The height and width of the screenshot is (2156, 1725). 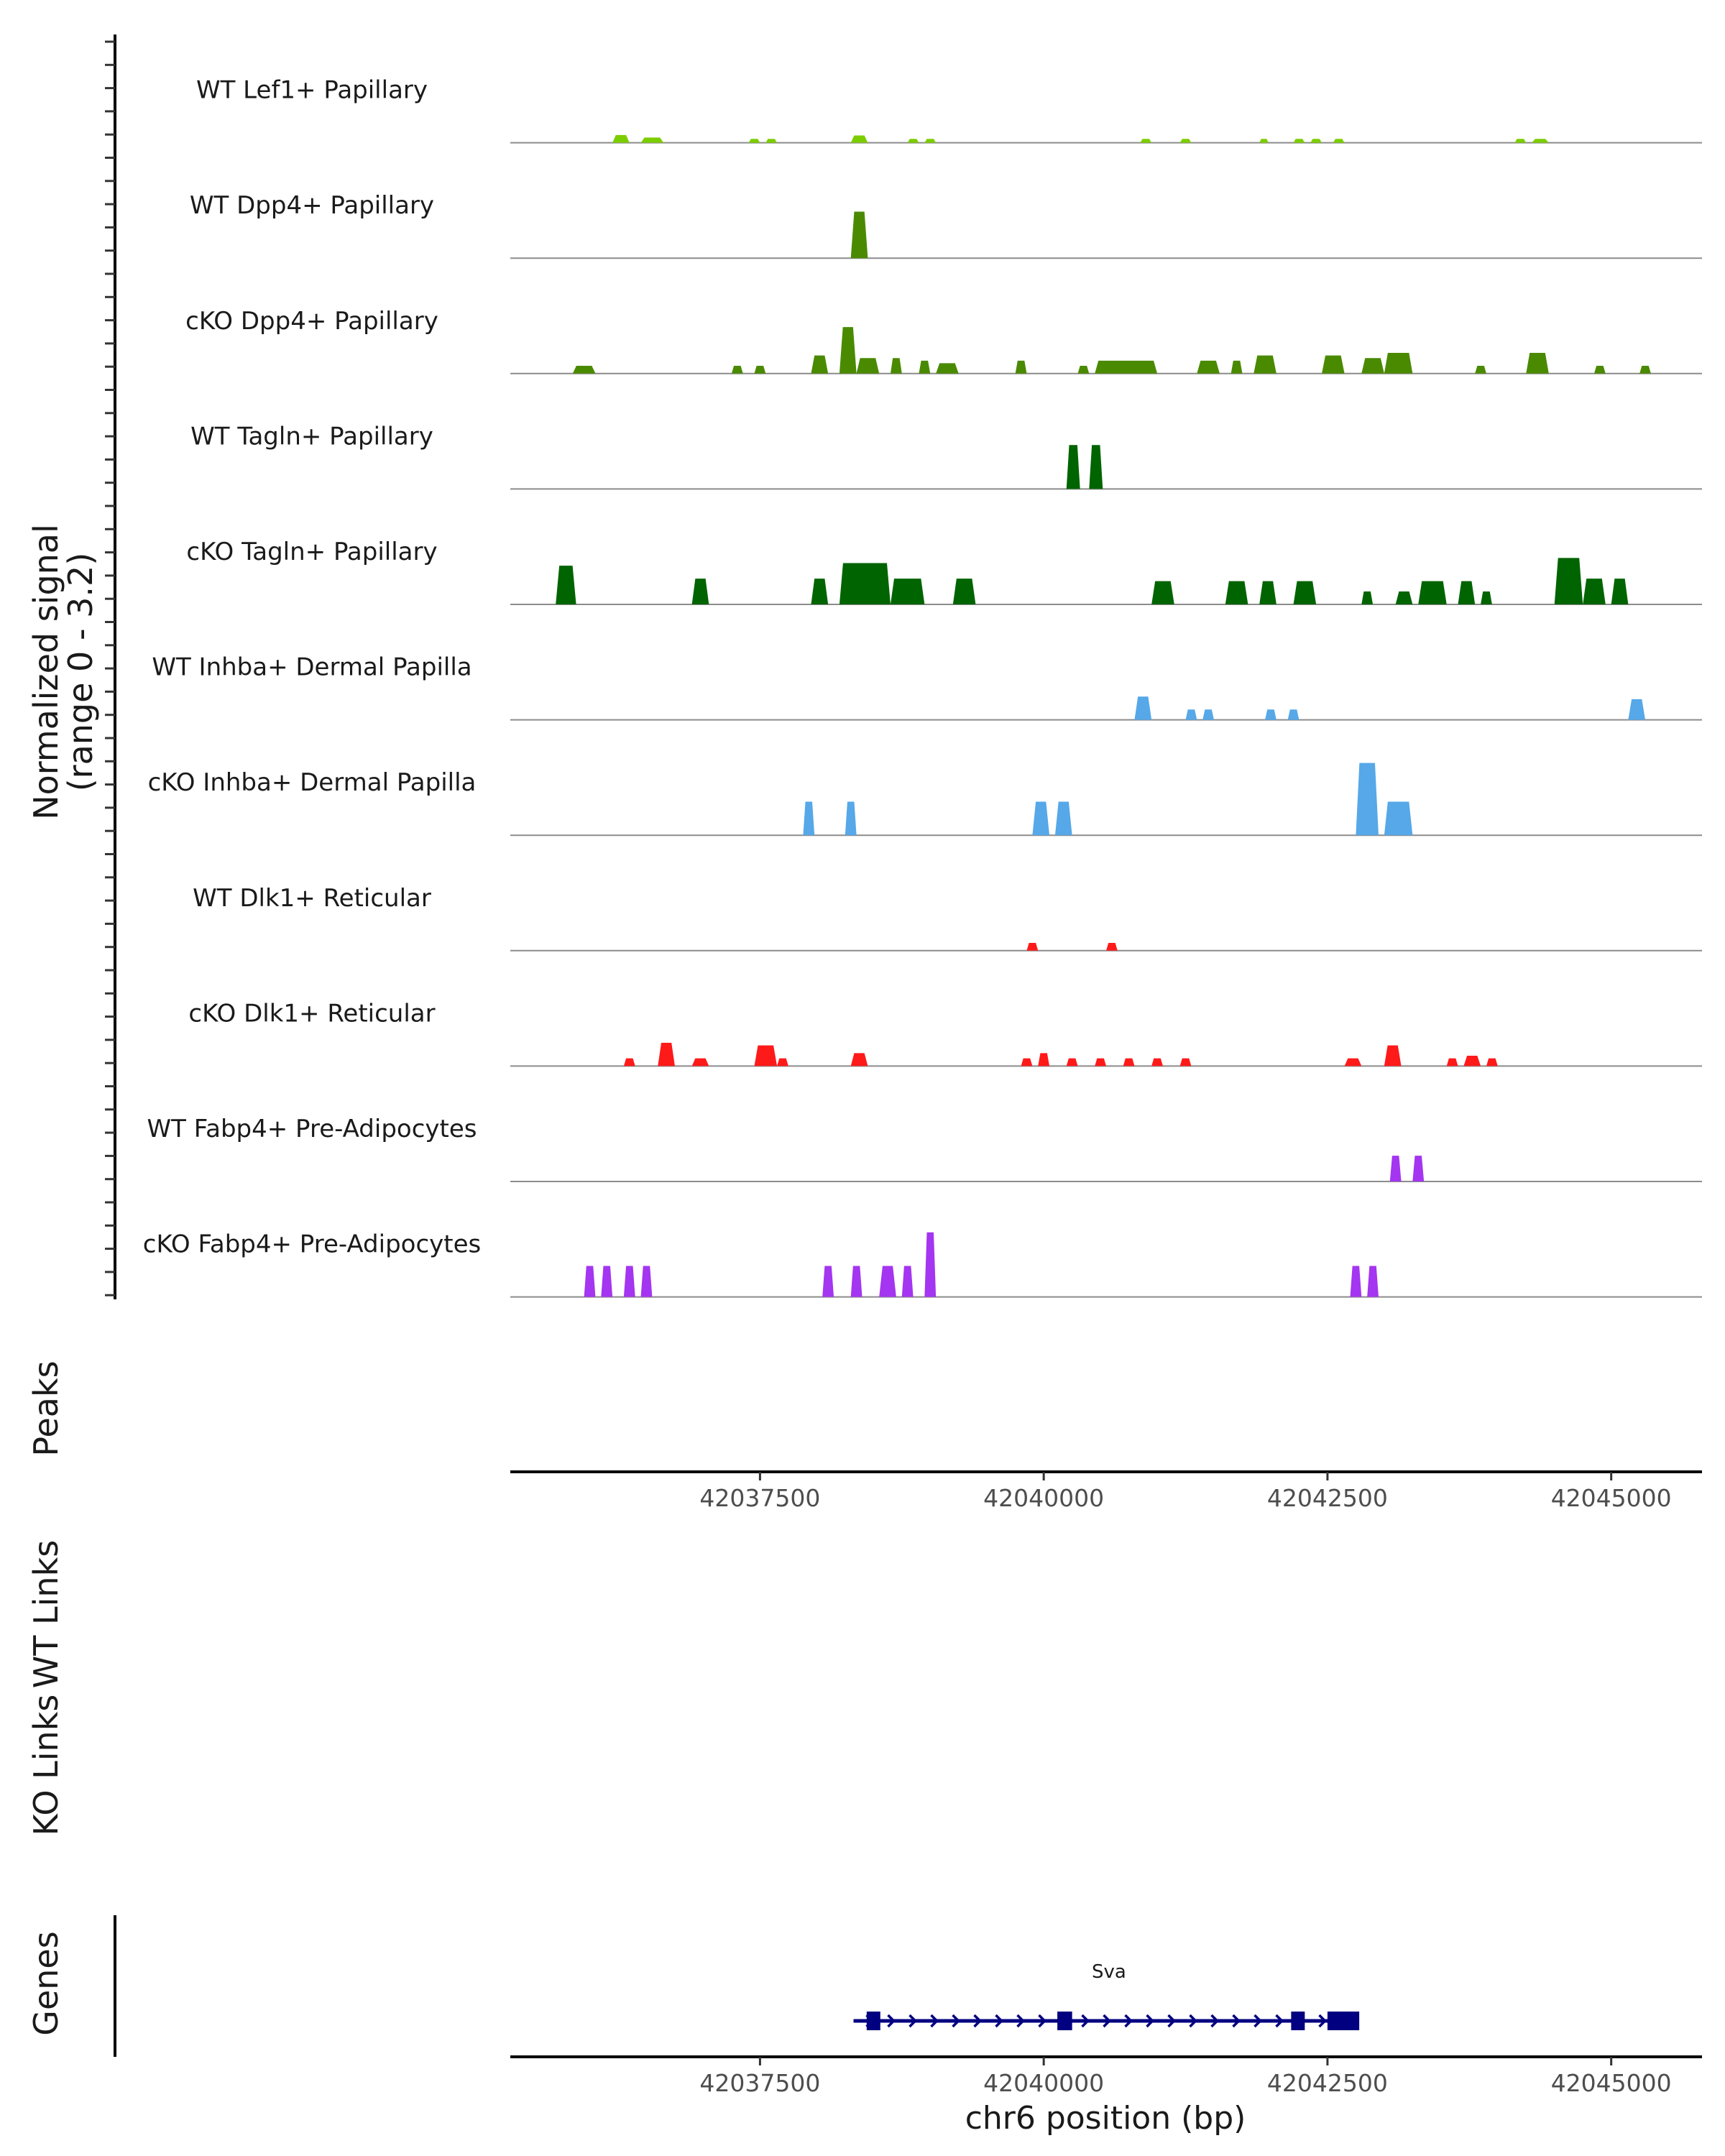 What do you see at coordinates (947, 918) in the screenshot?
I see `coverage-track: WT Dlk1+ Reticular` at bounding box center [947, 918].